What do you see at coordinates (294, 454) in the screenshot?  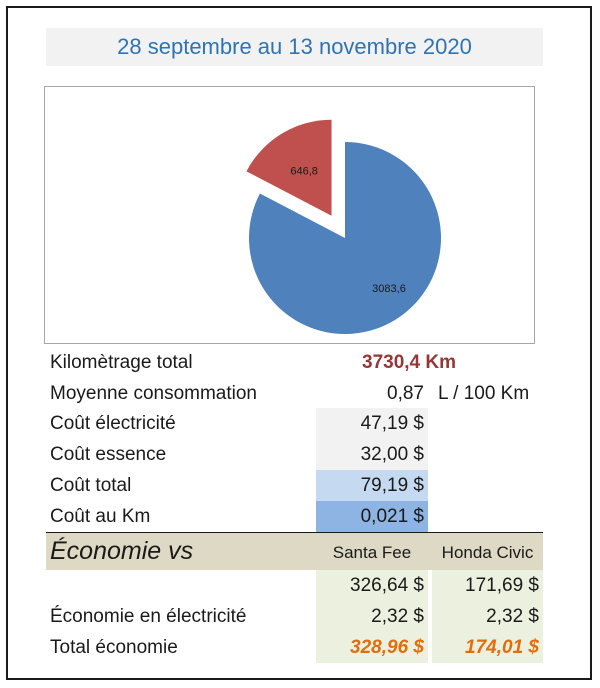 I see `row-gas-cost: Coût essence 32,00 $` at bounding box center [294, 454].